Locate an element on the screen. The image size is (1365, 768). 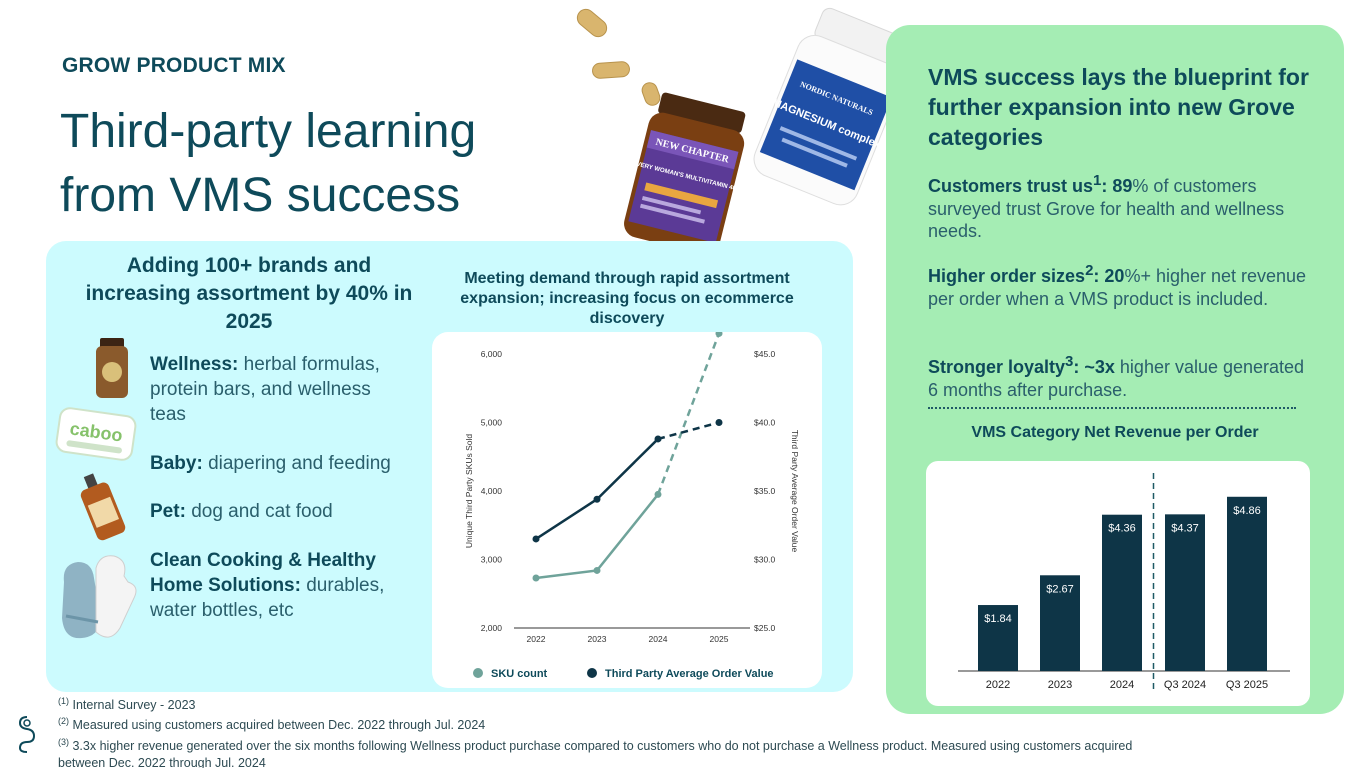
stat-value: 20 is located at coordinates (1114, 276).